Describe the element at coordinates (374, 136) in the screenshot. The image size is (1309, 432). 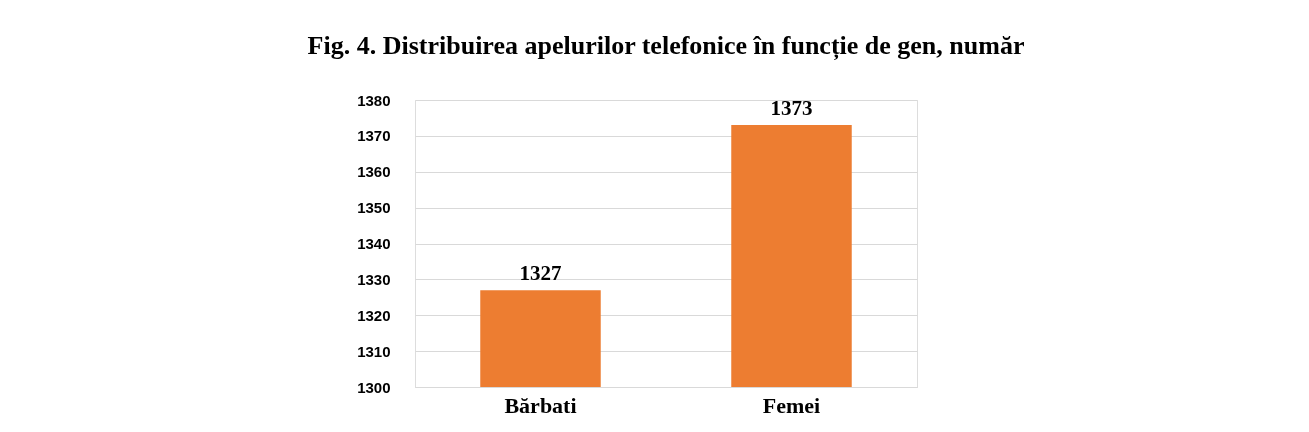
I see `y-tick-label: 1370` at that location.